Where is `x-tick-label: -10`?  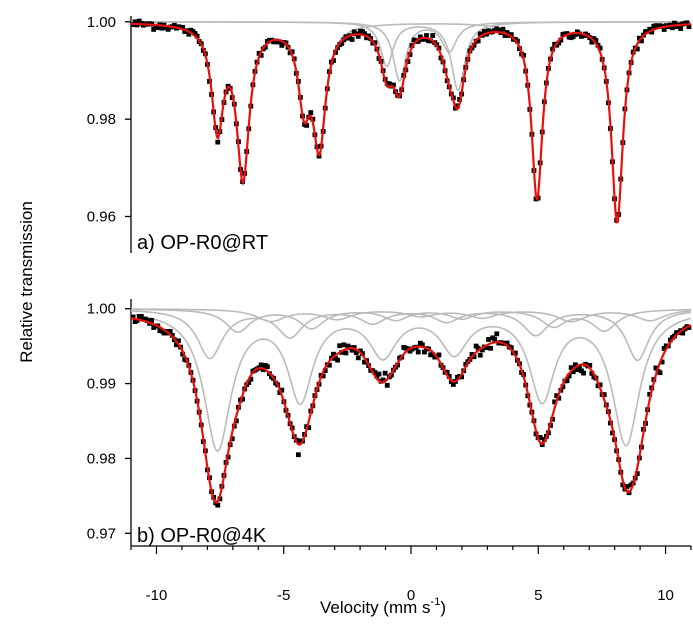
x-tick-label: -10 is located at coordinates (157, 595).